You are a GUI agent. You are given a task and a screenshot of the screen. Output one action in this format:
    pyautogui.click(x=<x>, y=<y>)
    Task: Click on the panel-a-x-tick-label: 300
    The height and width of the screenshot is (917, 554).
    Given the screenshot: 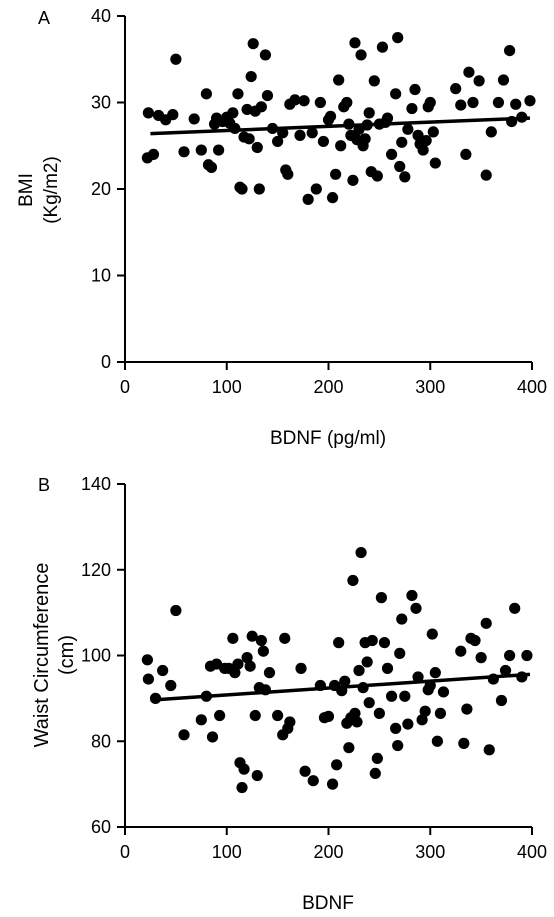 What is the action you would take?
    pyautogui.click(x=430, y=387)
    